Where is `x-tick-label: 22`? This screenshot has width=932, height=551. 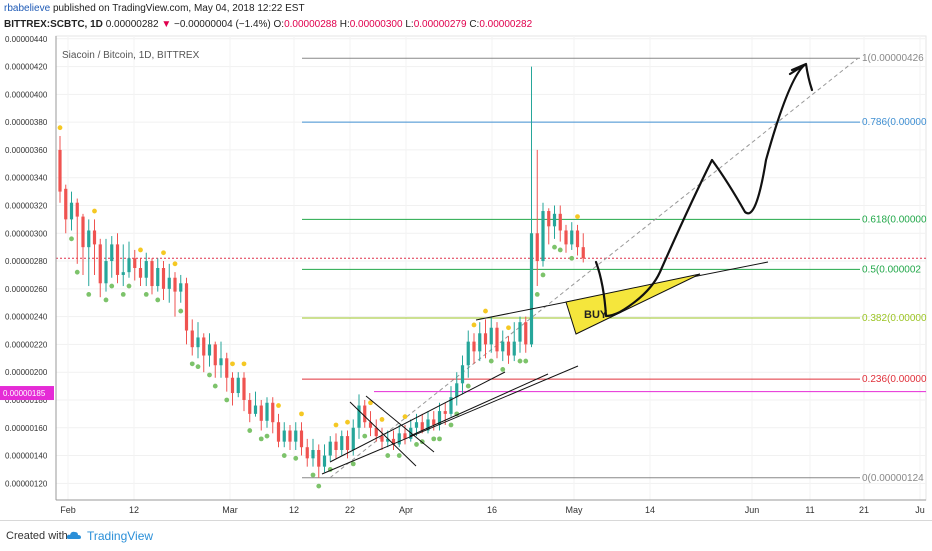 x-tick-label: 22 is located at coordinates (350, 510).